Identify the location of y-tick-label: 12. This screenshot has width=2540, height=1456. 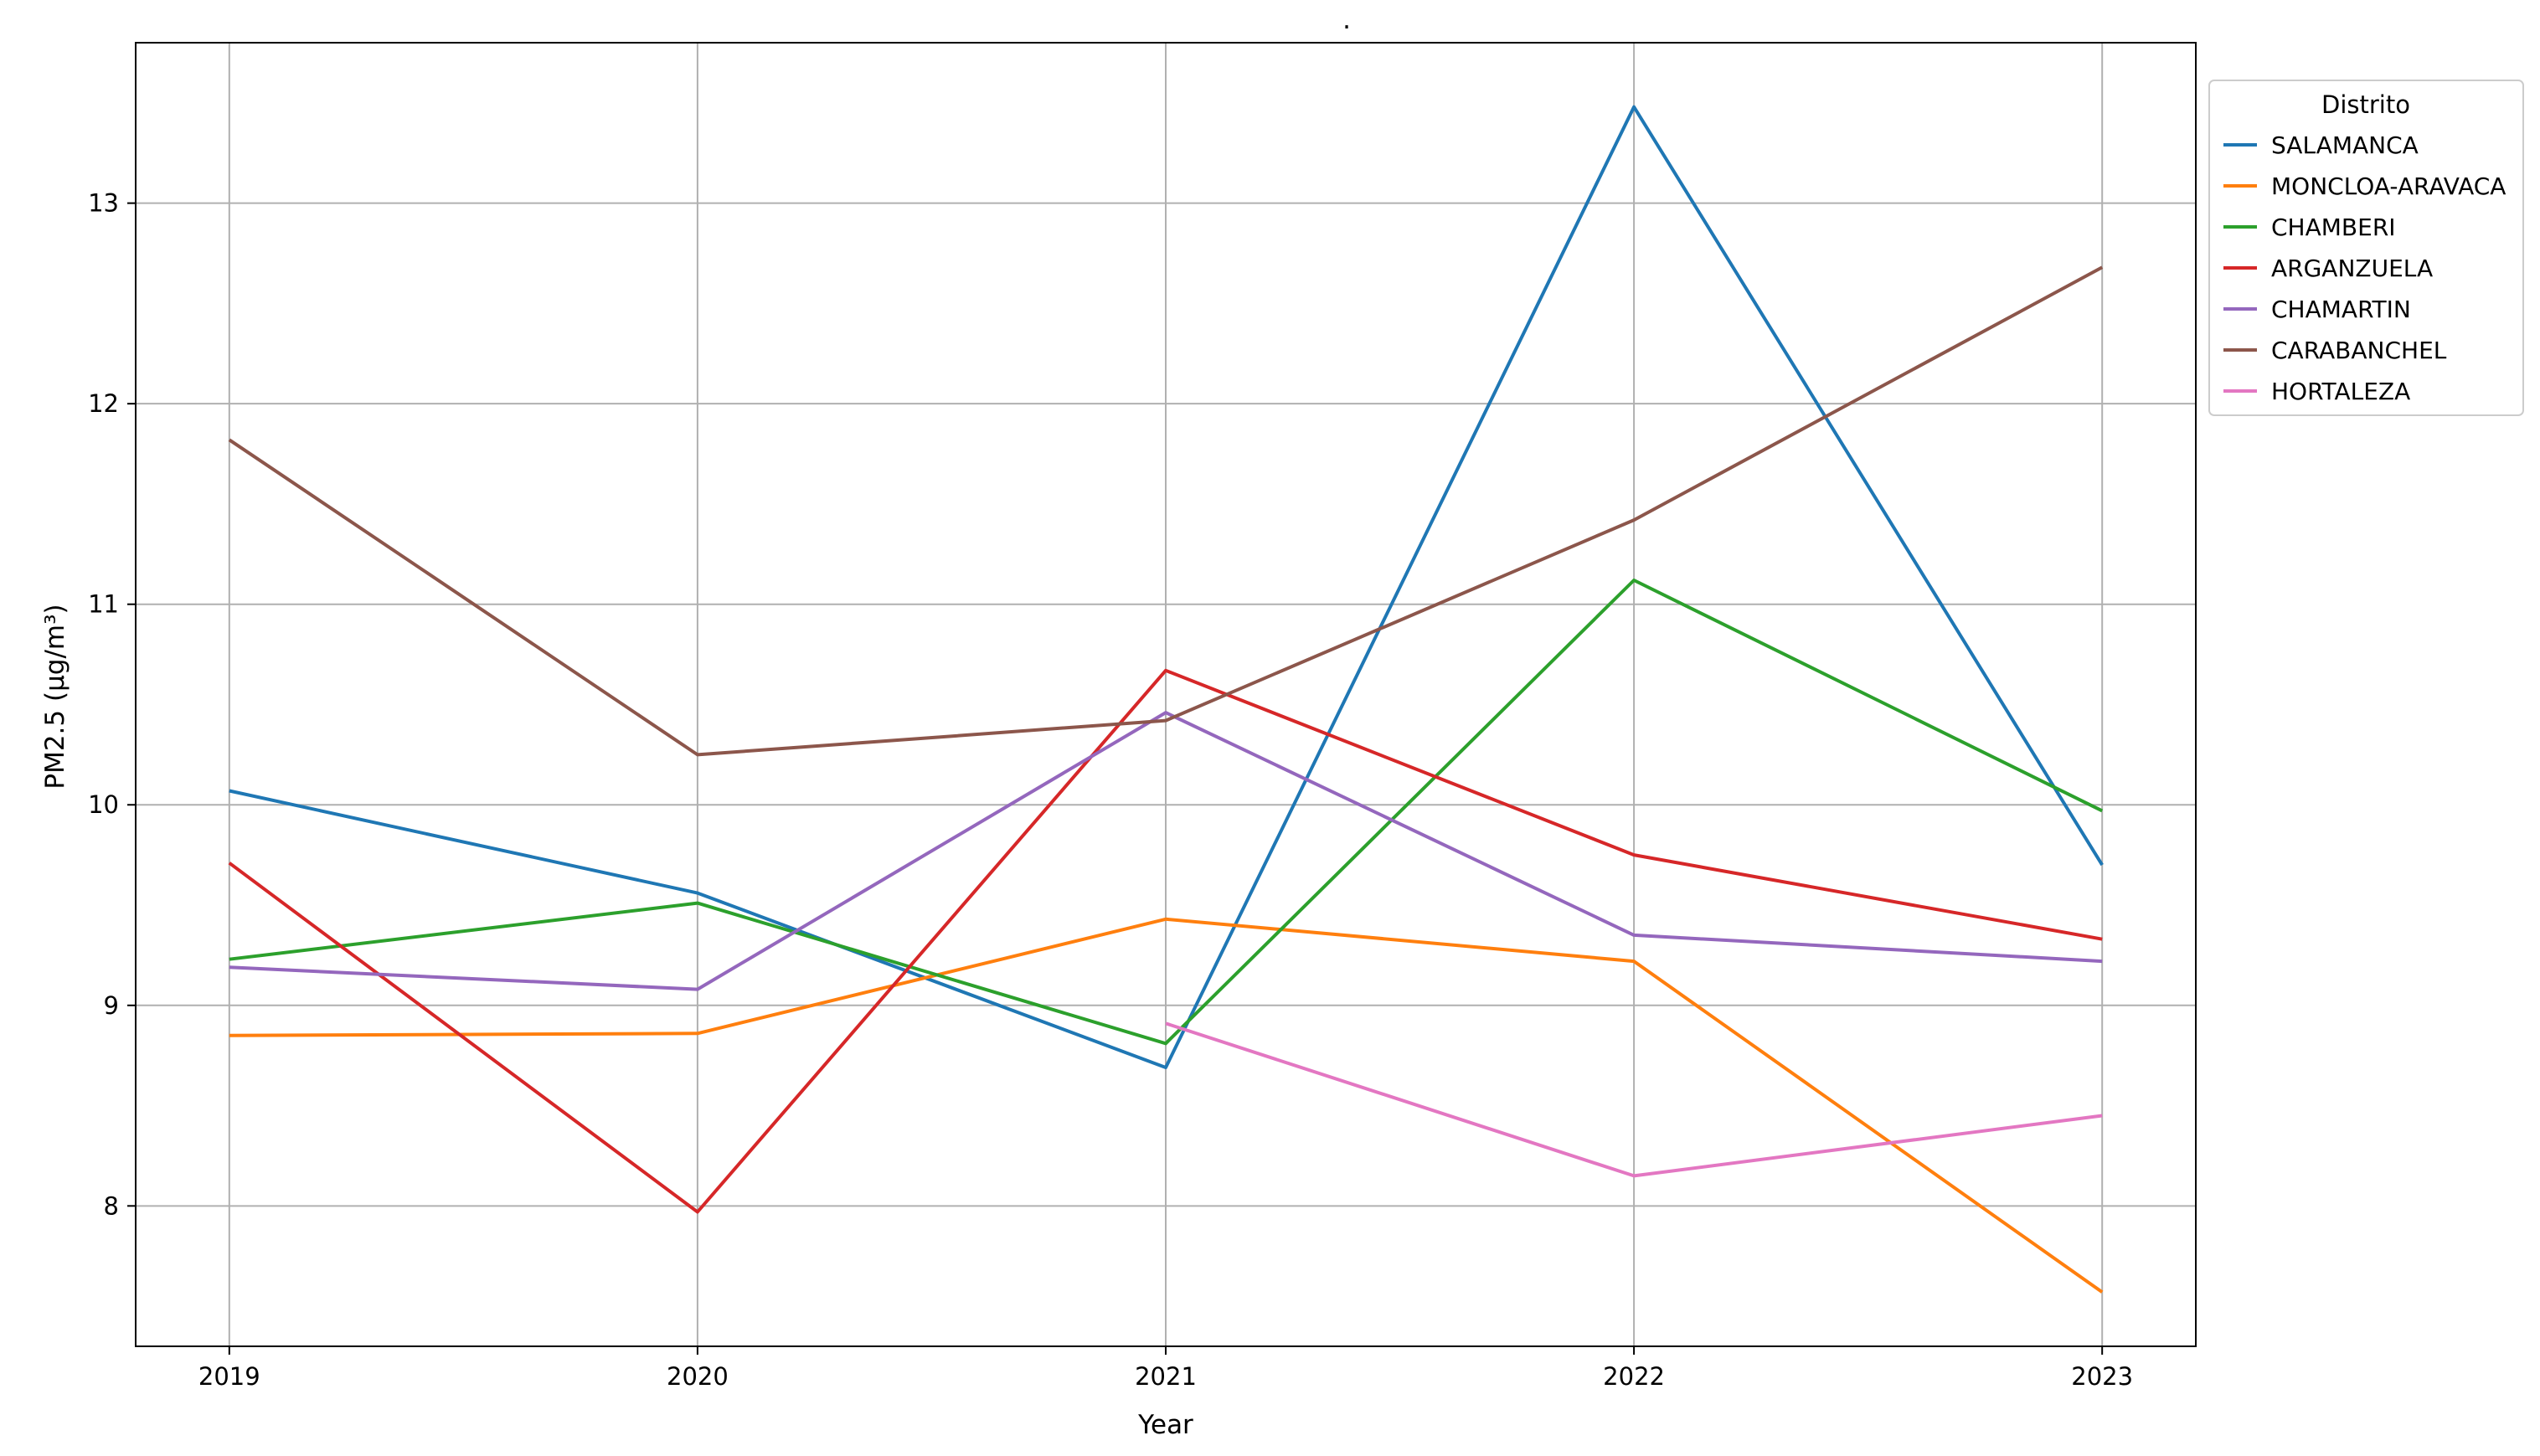
(103, 403).